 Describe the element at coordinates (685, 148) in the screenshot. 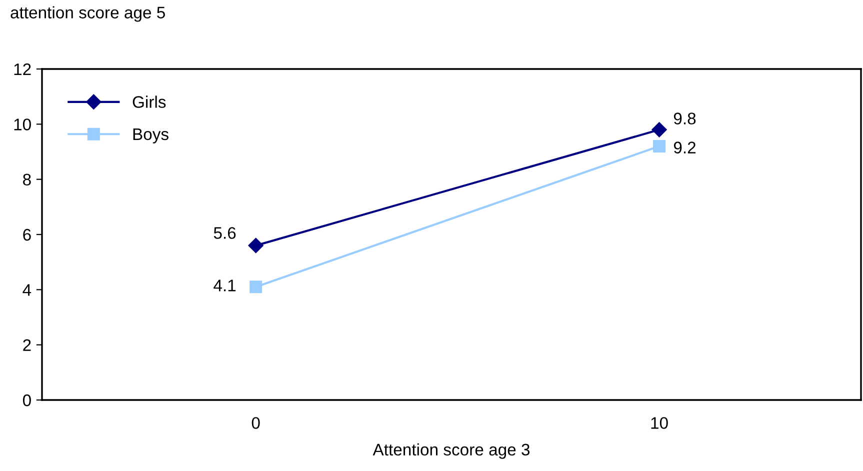

I see `data-label: 9.2` at that location.